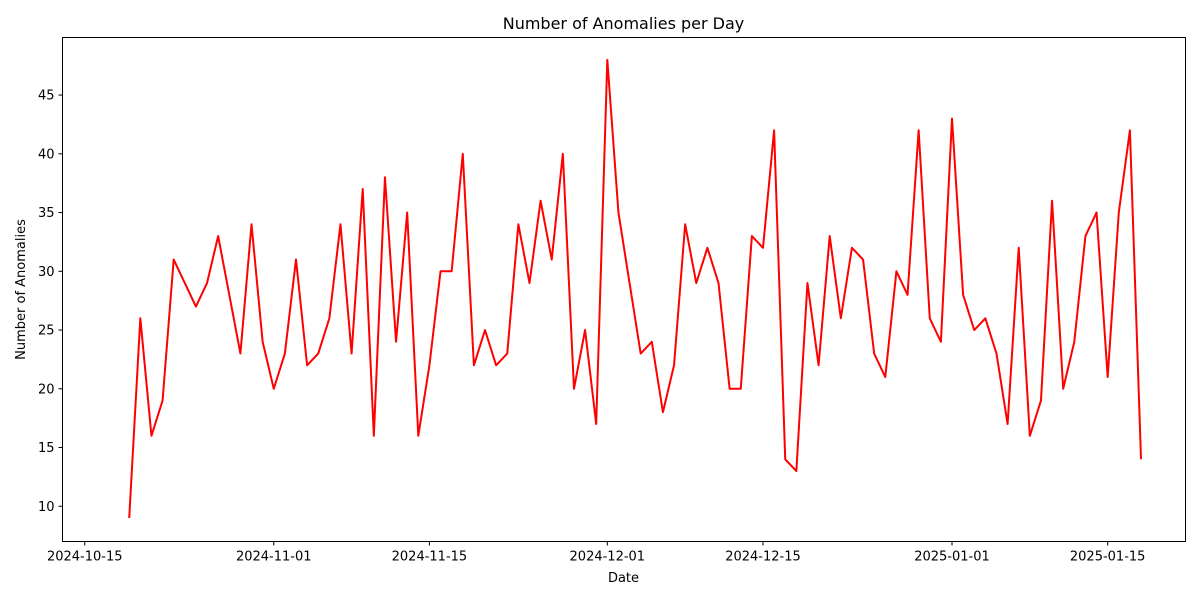 The height and width of the screenshot is (600, 1200). I want to click on y-tick-label: 15, so click(46, 448).